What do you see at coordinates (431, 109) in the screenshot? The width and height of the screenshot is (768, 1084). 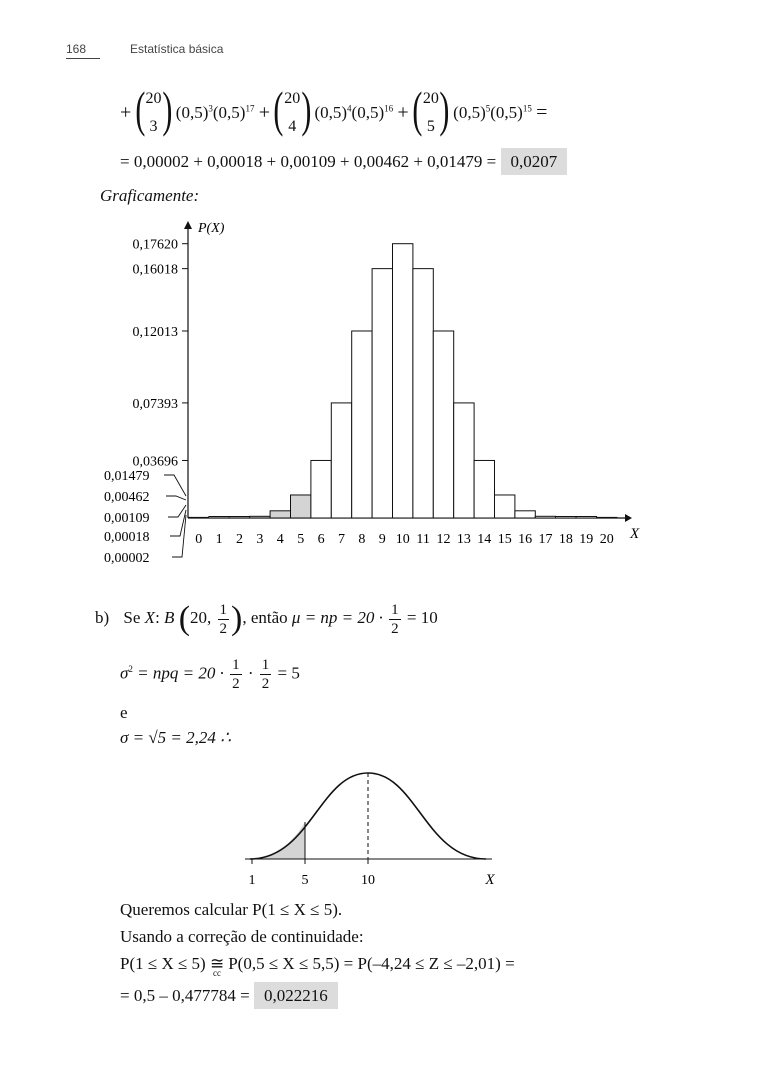 I see `binomial-coefficient: (20 5)` at bounding box center [431, 109].